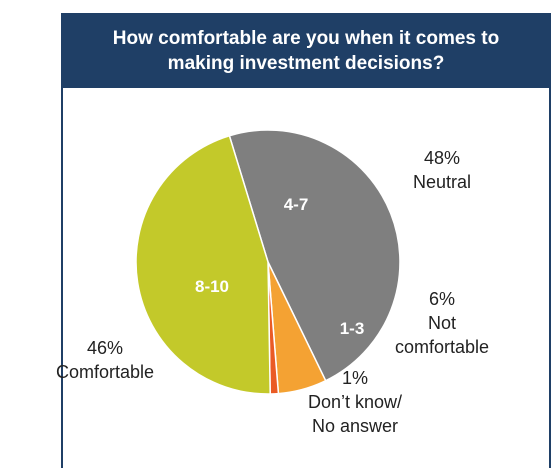  What do you see at coordinates (279, 266) in the screenshot?
I see `pie-inner-labels: 4-7 1-3 8-10` at bounding box center [279, 266].